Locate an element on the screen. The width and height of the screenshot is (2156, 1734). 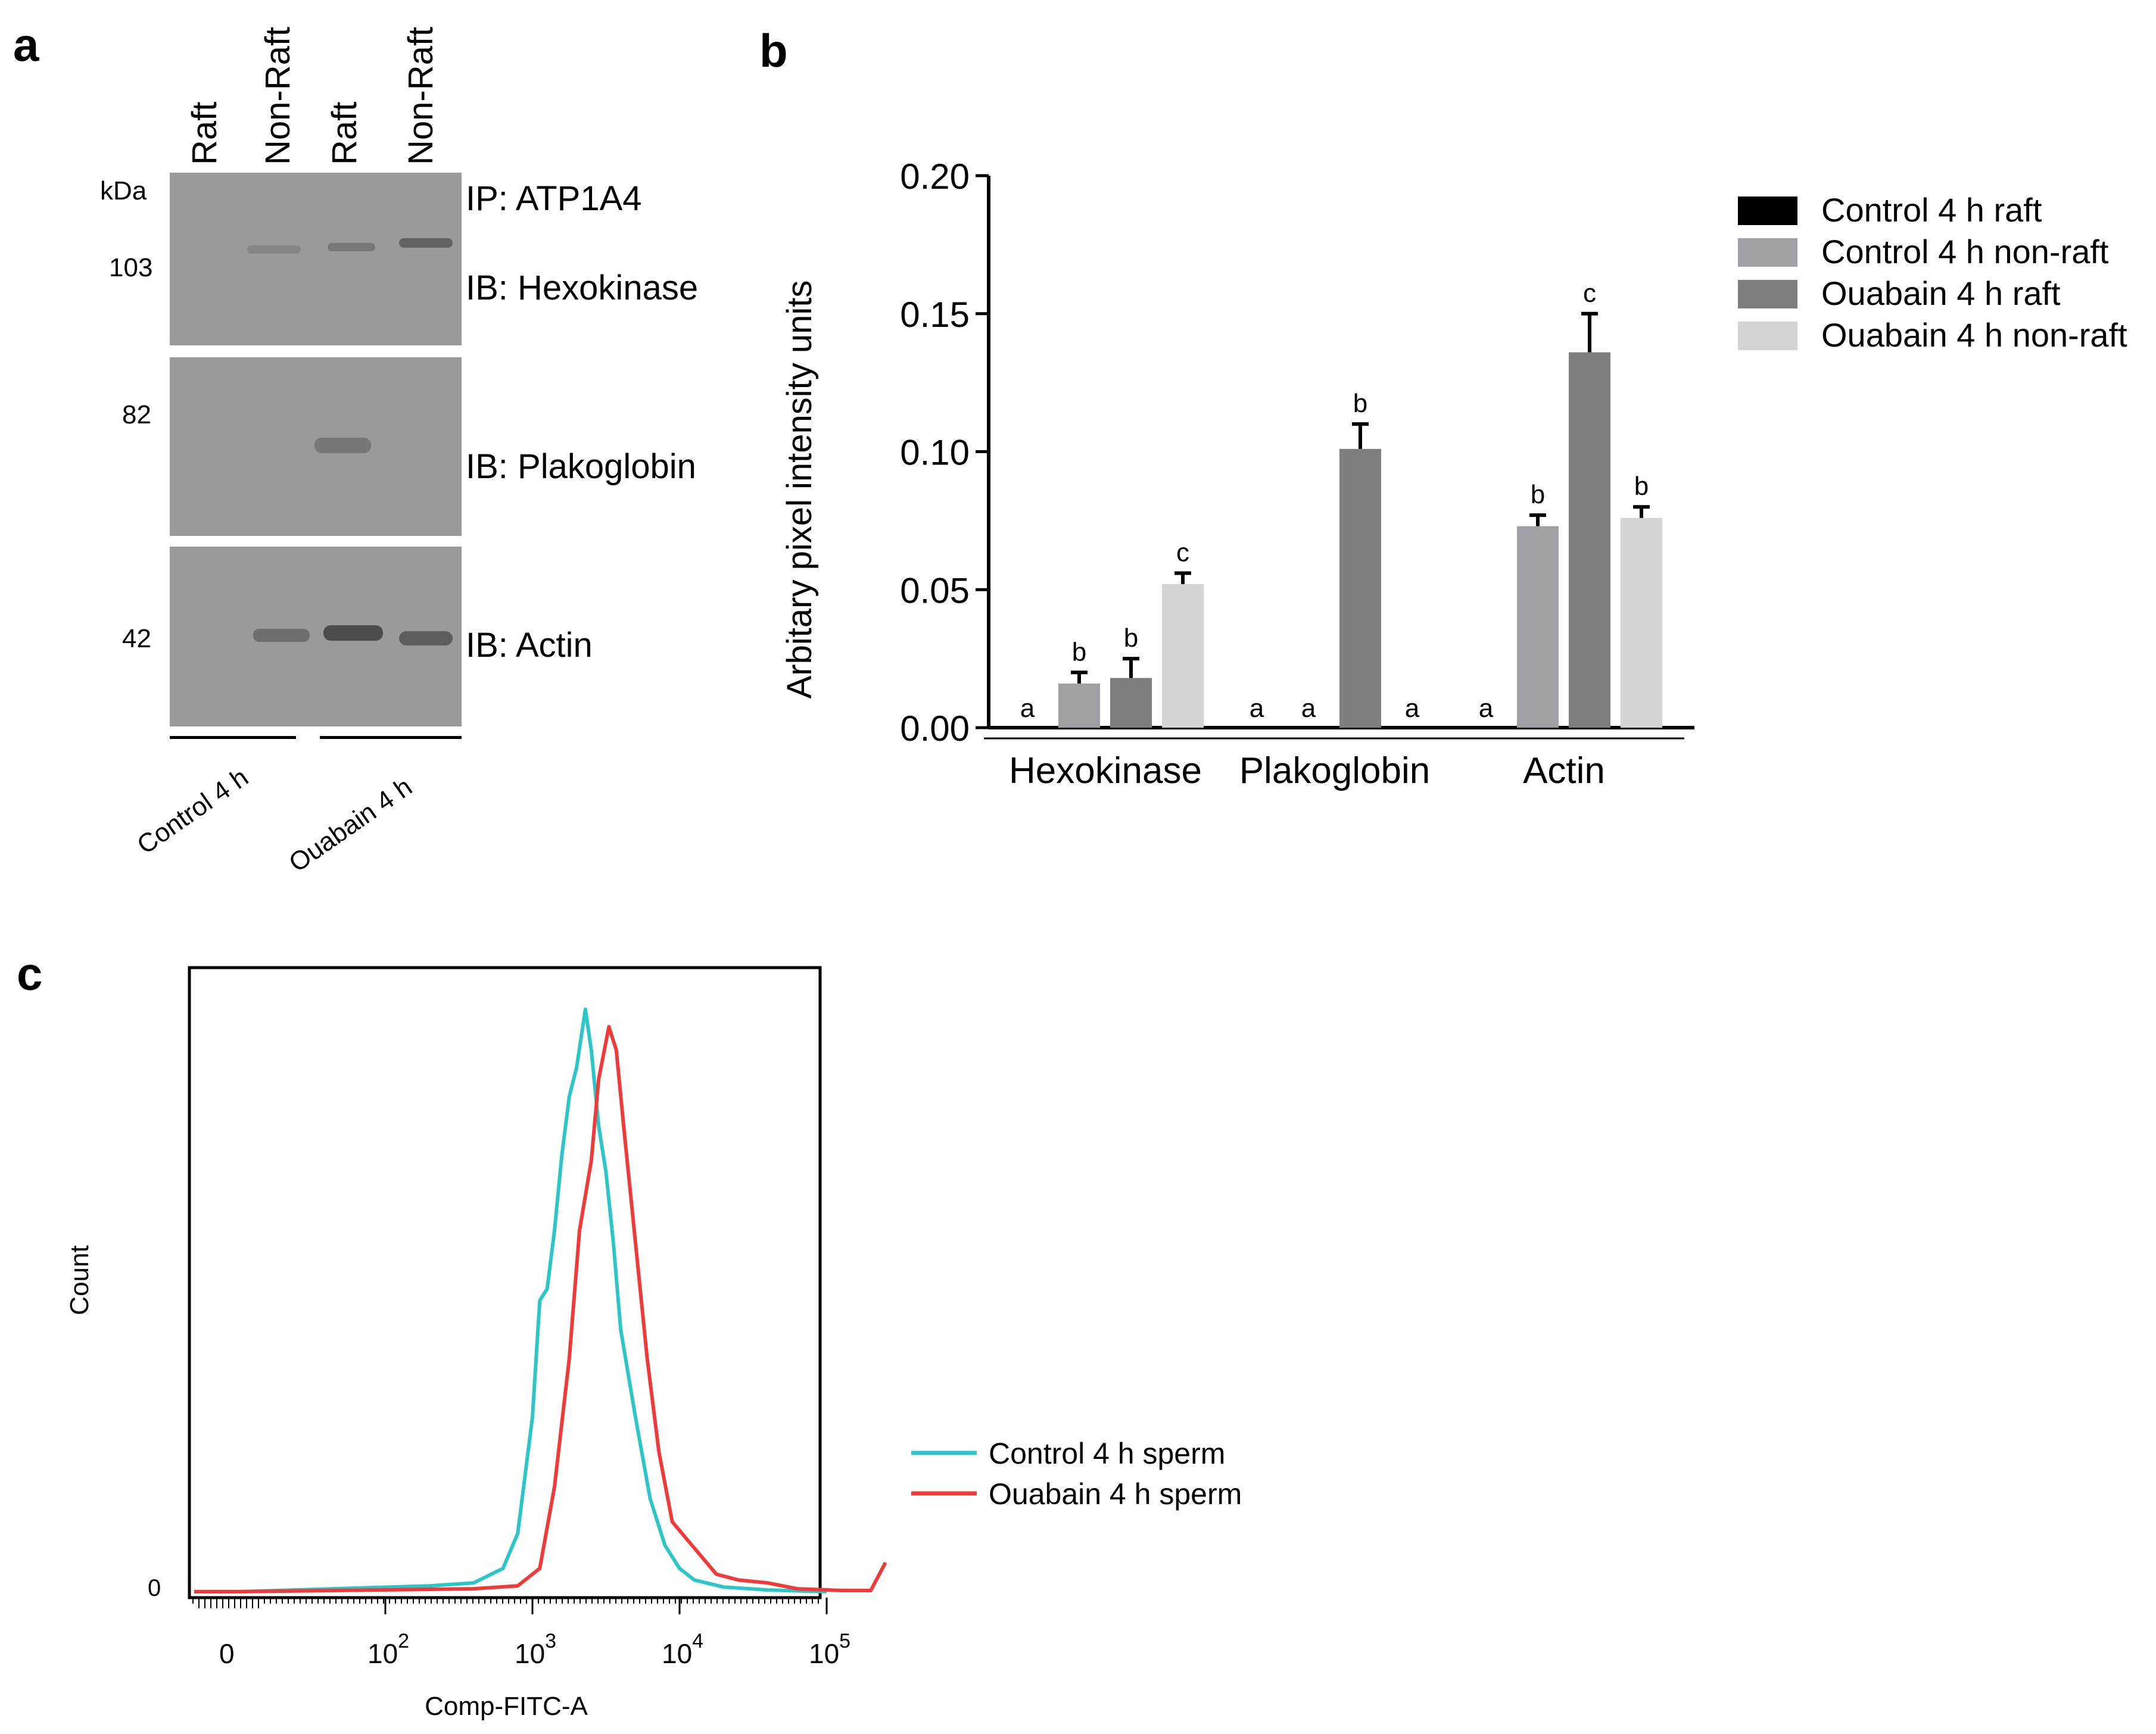
legend-label: Ouabain 4 h sperm is located at coordinates (1115, 1494).